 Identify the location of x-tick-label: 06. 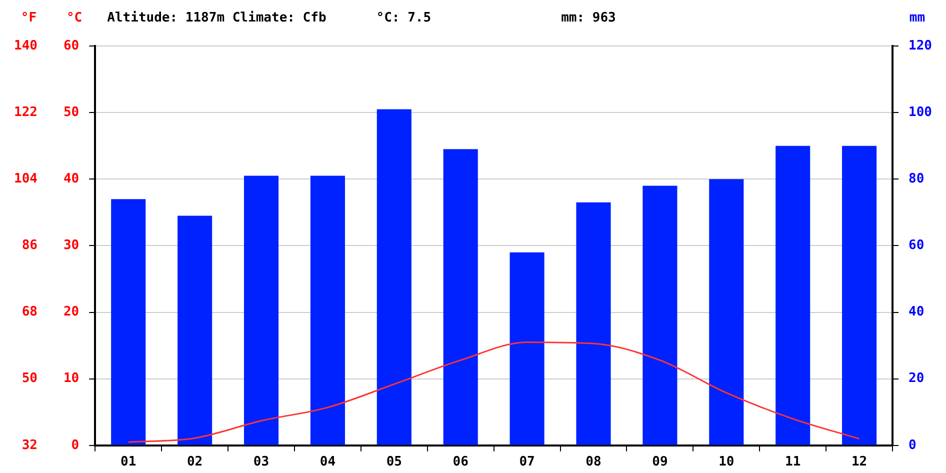
(460, 462).